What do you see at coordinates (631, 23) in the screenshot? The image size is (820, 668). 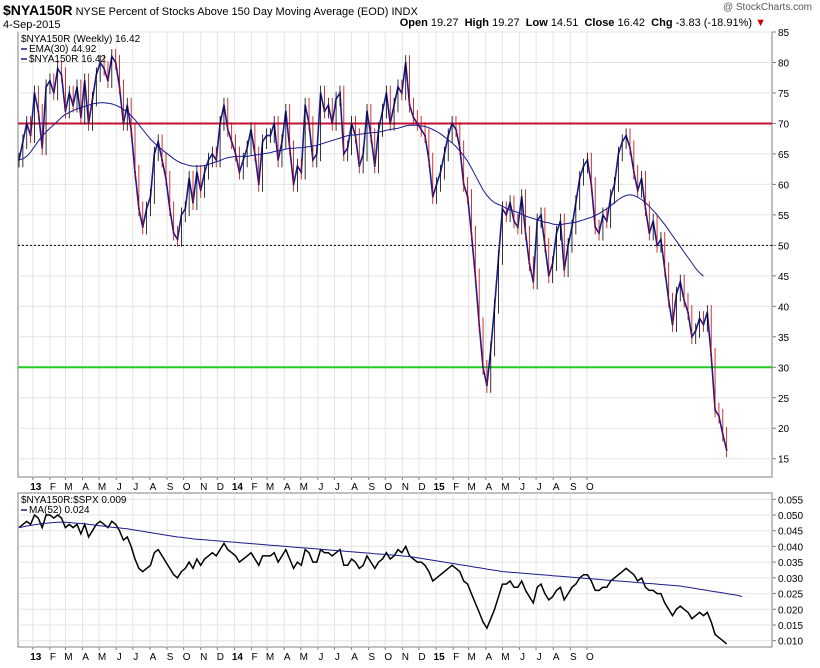 I see `close-value: 16.42` at bounding box center [631, 23].